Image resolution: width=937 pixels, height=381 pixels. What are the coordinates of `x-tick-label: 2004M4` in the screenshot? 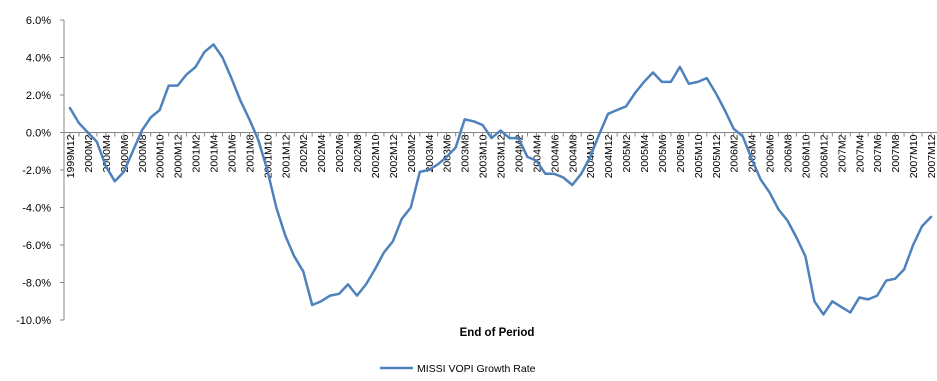 It's located at (537, 153).